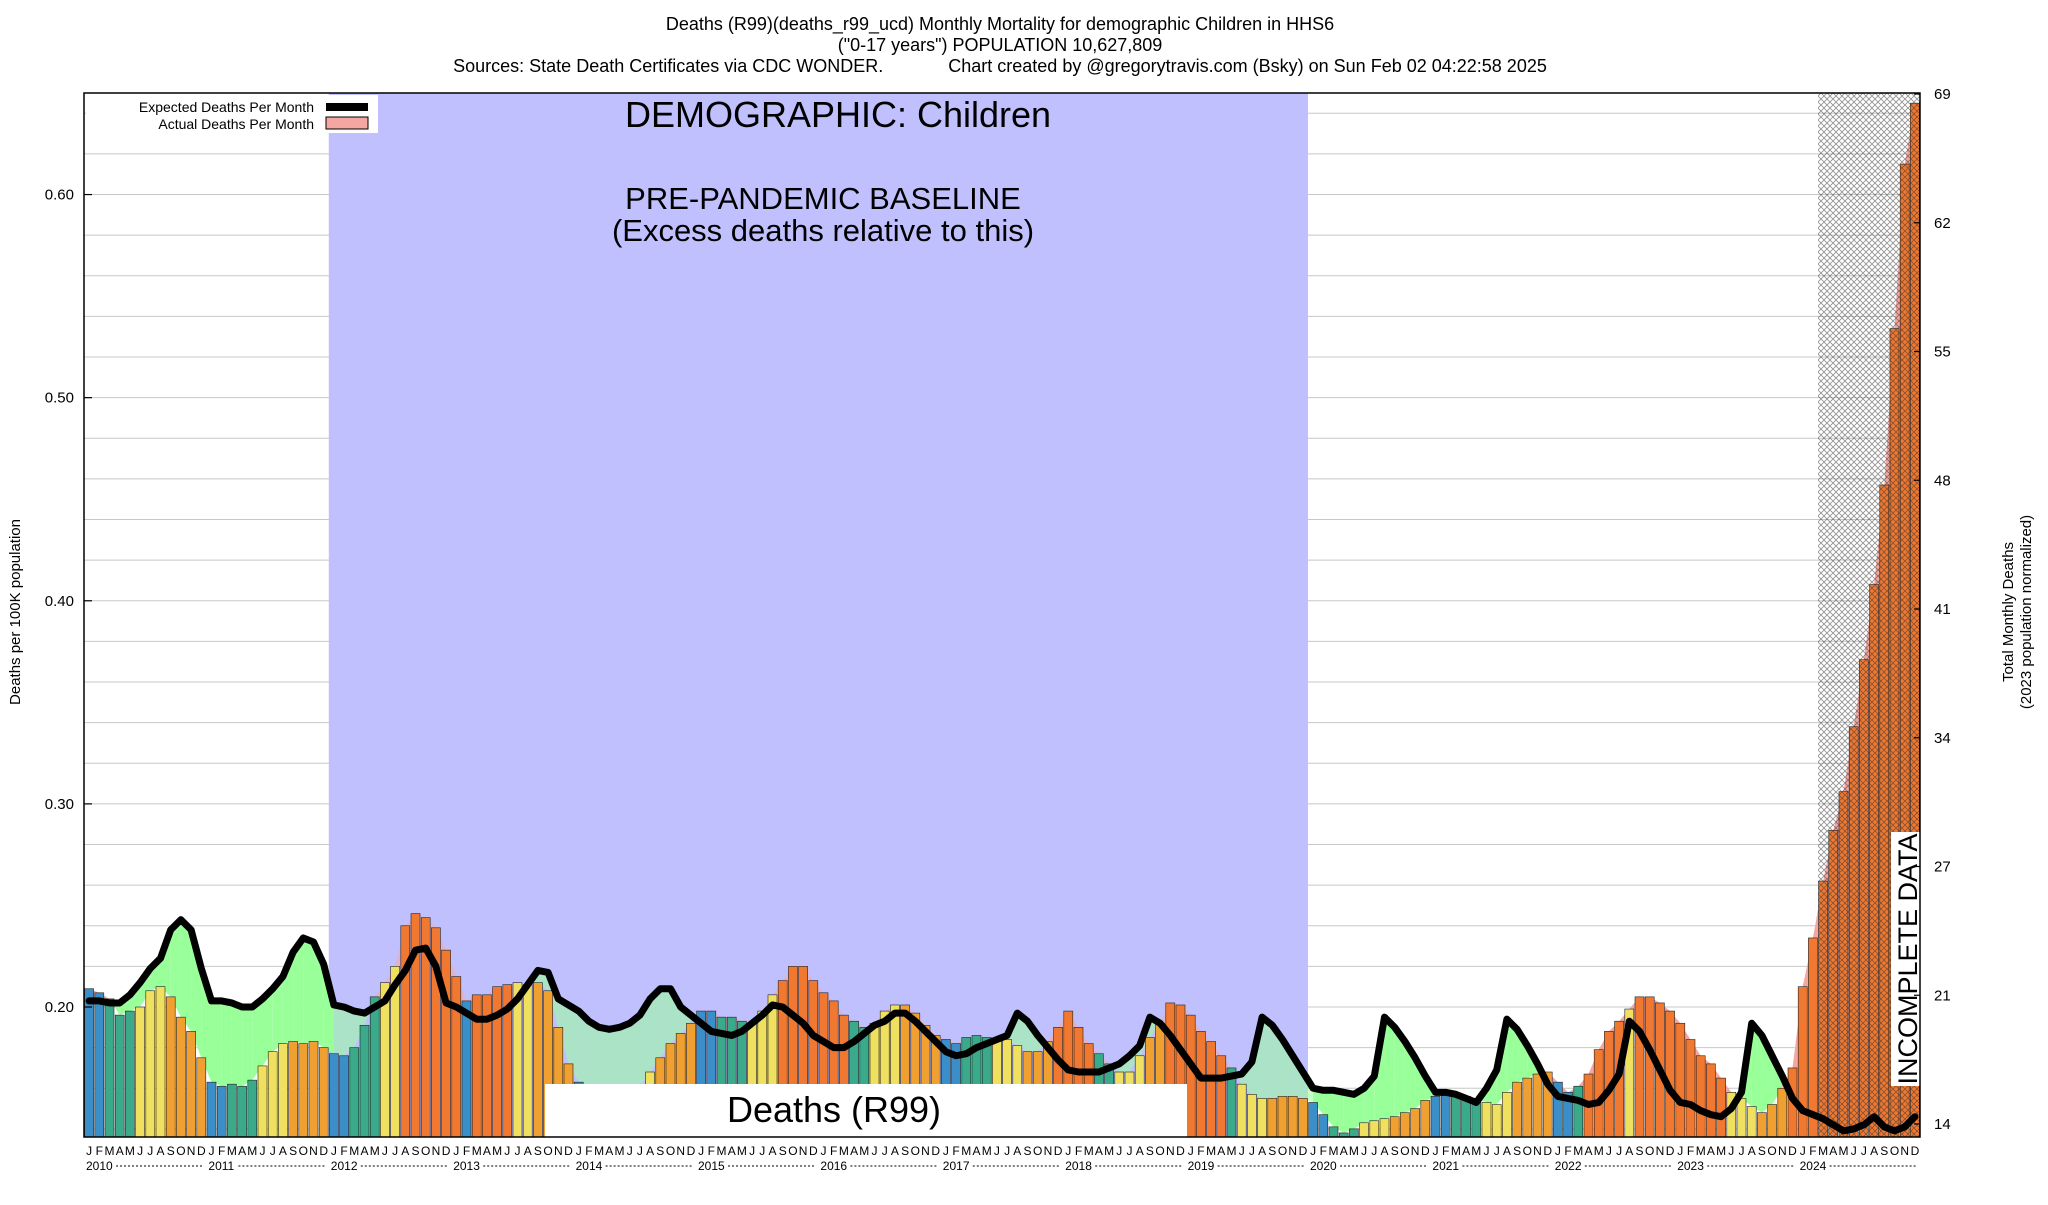  I want to click on year-tick-label: 2012, so click(344, 1166).